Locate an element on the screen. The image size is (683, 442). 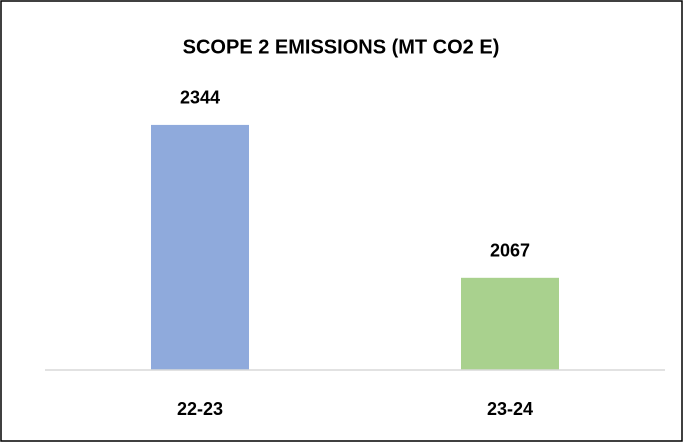
value-label: 2067 is located at coordinates (510, 251).